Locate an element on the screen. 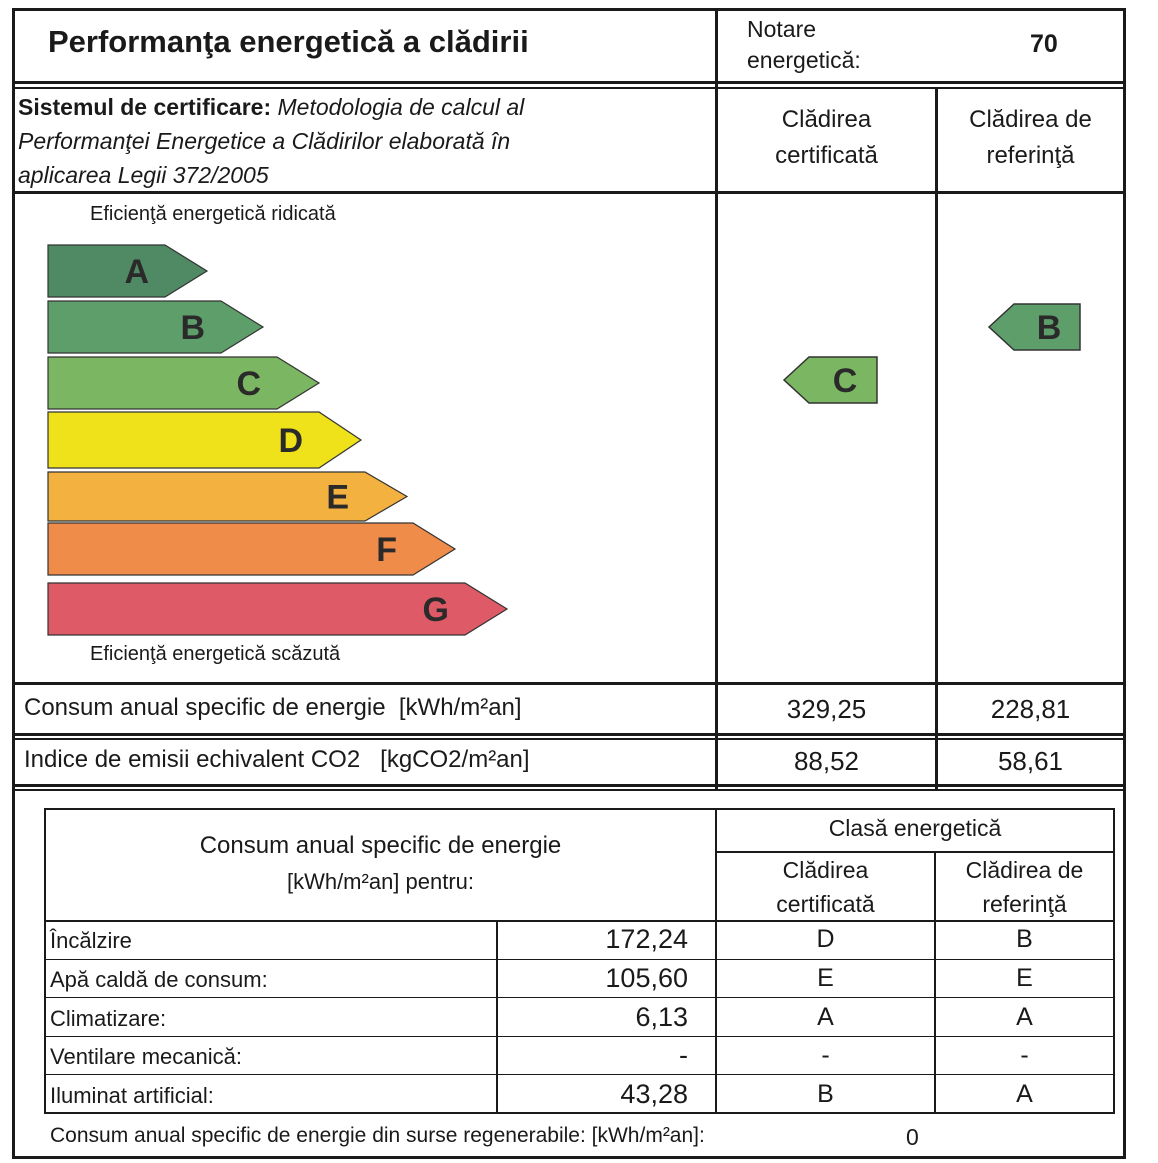  energy-class-letter: G is located at coordinates (436, 610).